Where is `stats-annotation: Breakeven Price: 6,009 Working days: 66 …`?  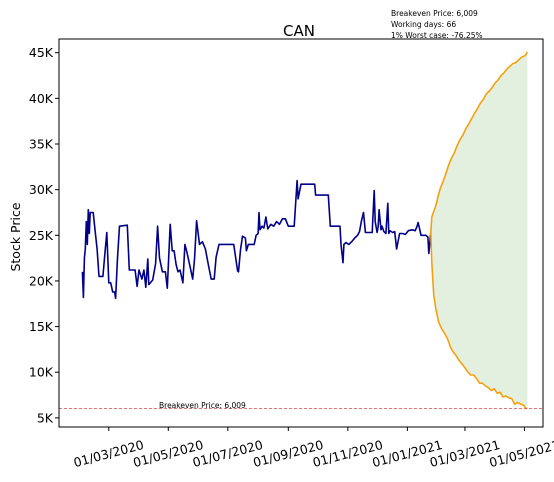 stats-annotation: Breakeven Price: 6,009 Working days: 66 … is located at coordinates (437, 24).